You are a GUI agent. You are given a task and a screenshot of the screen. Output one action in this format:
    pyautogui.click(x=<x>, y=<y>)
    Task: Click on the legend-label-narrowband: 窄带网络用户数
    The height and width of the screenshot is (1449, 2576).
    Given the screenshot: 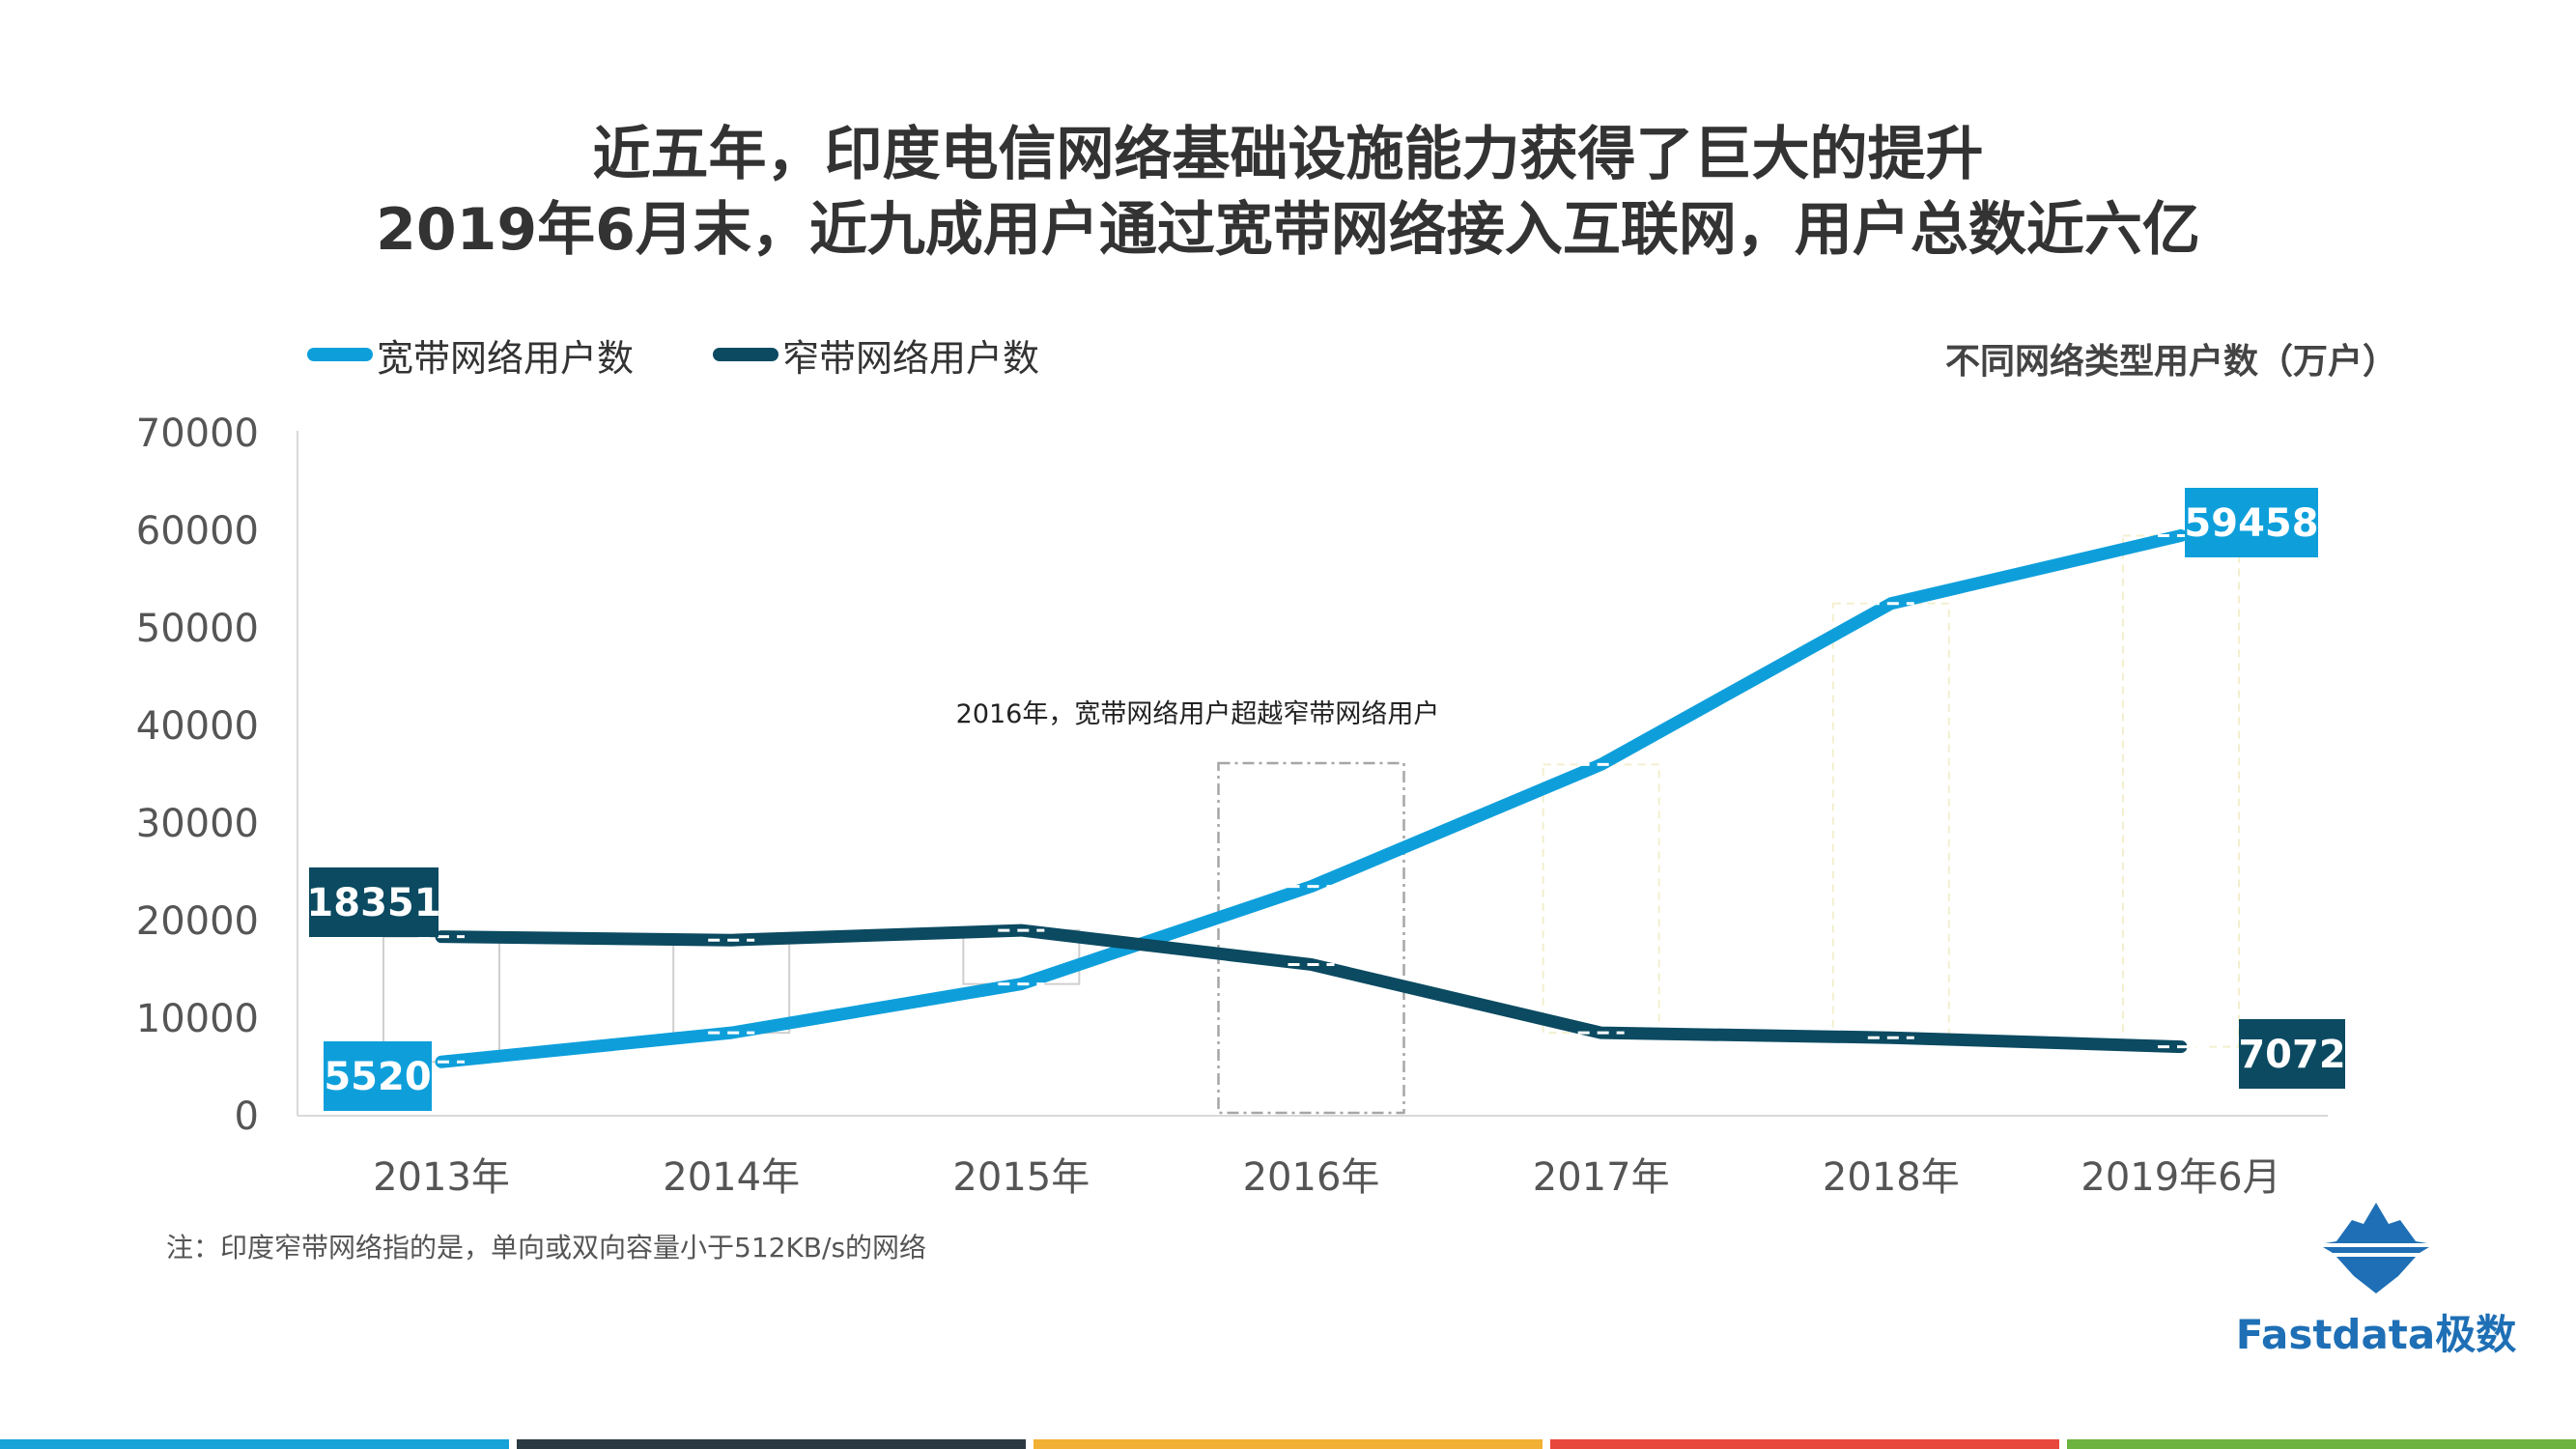 What is the action you would take?
    pyautogui.click(x=911, y=358)
    